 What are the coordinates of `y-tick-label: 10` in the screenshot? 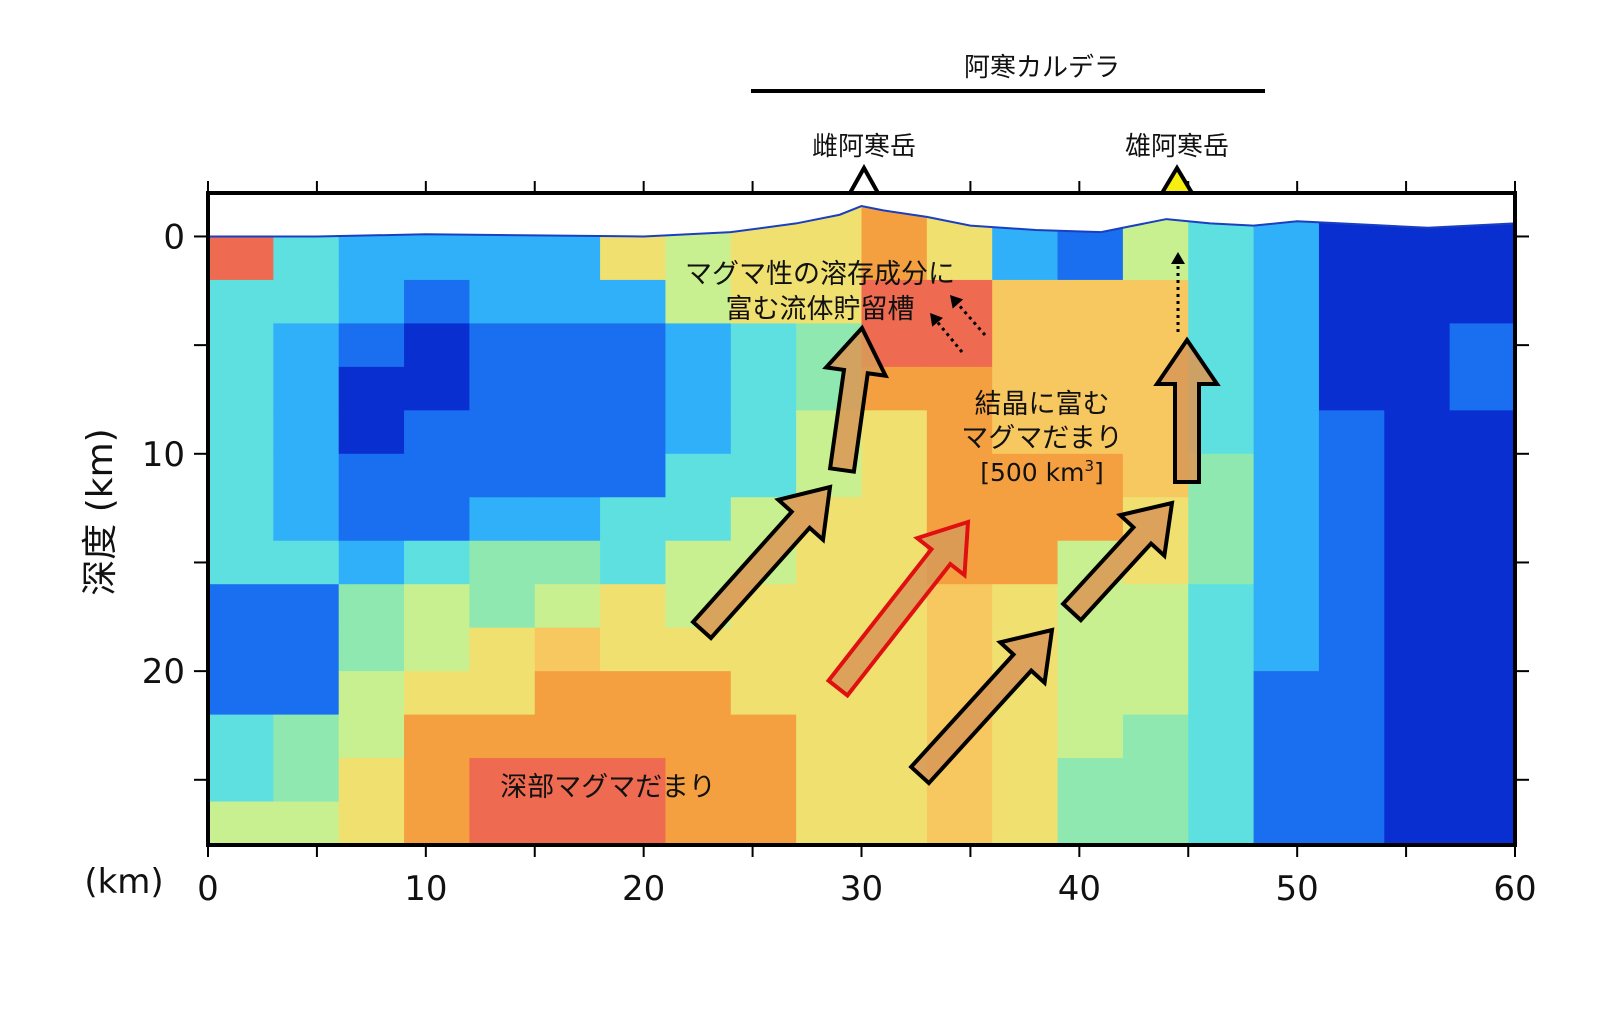 It's located at (163, 455).